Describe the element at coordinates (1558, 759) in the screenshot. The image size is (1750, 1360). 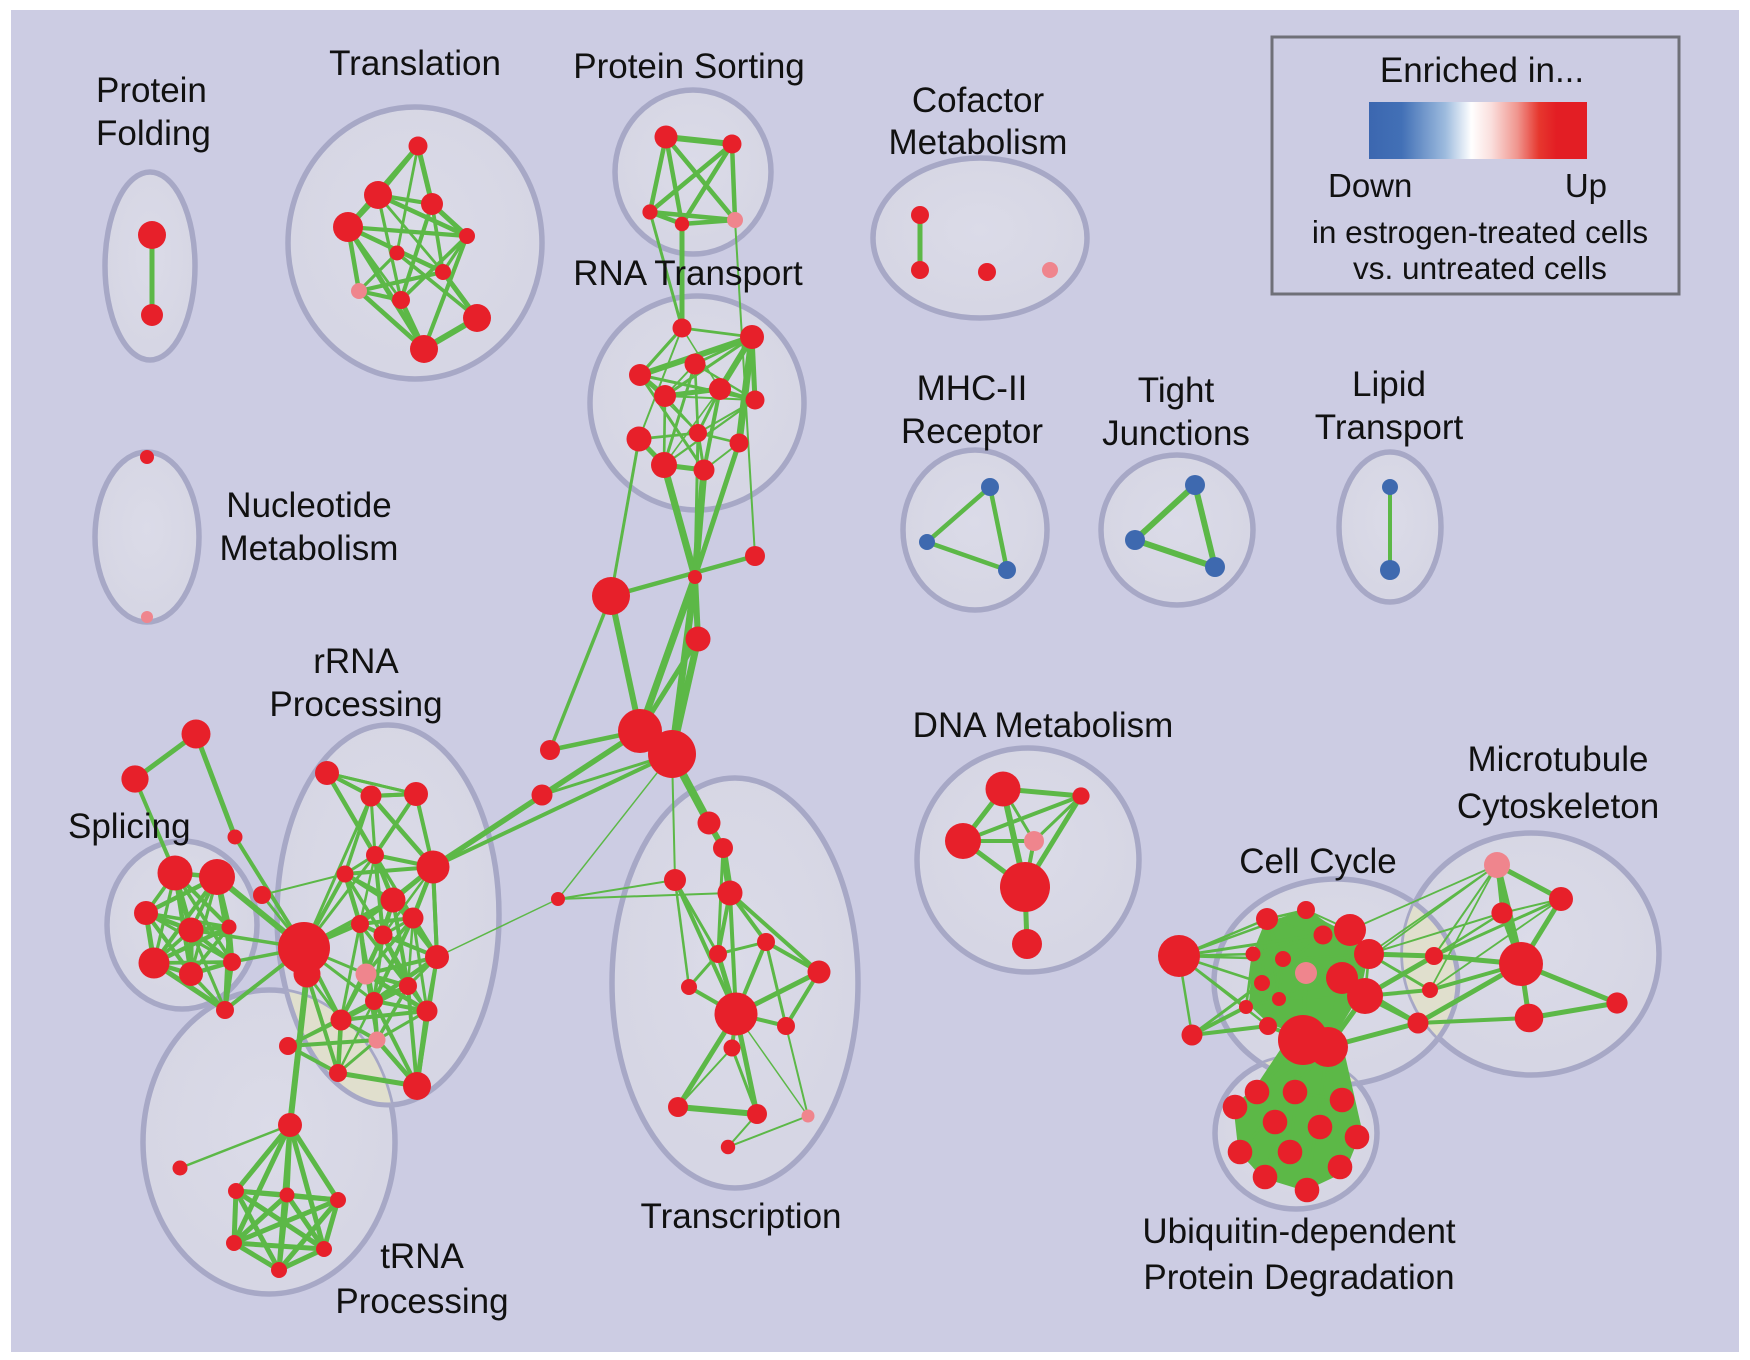
I see `svg-text: Microtubule` at that location.